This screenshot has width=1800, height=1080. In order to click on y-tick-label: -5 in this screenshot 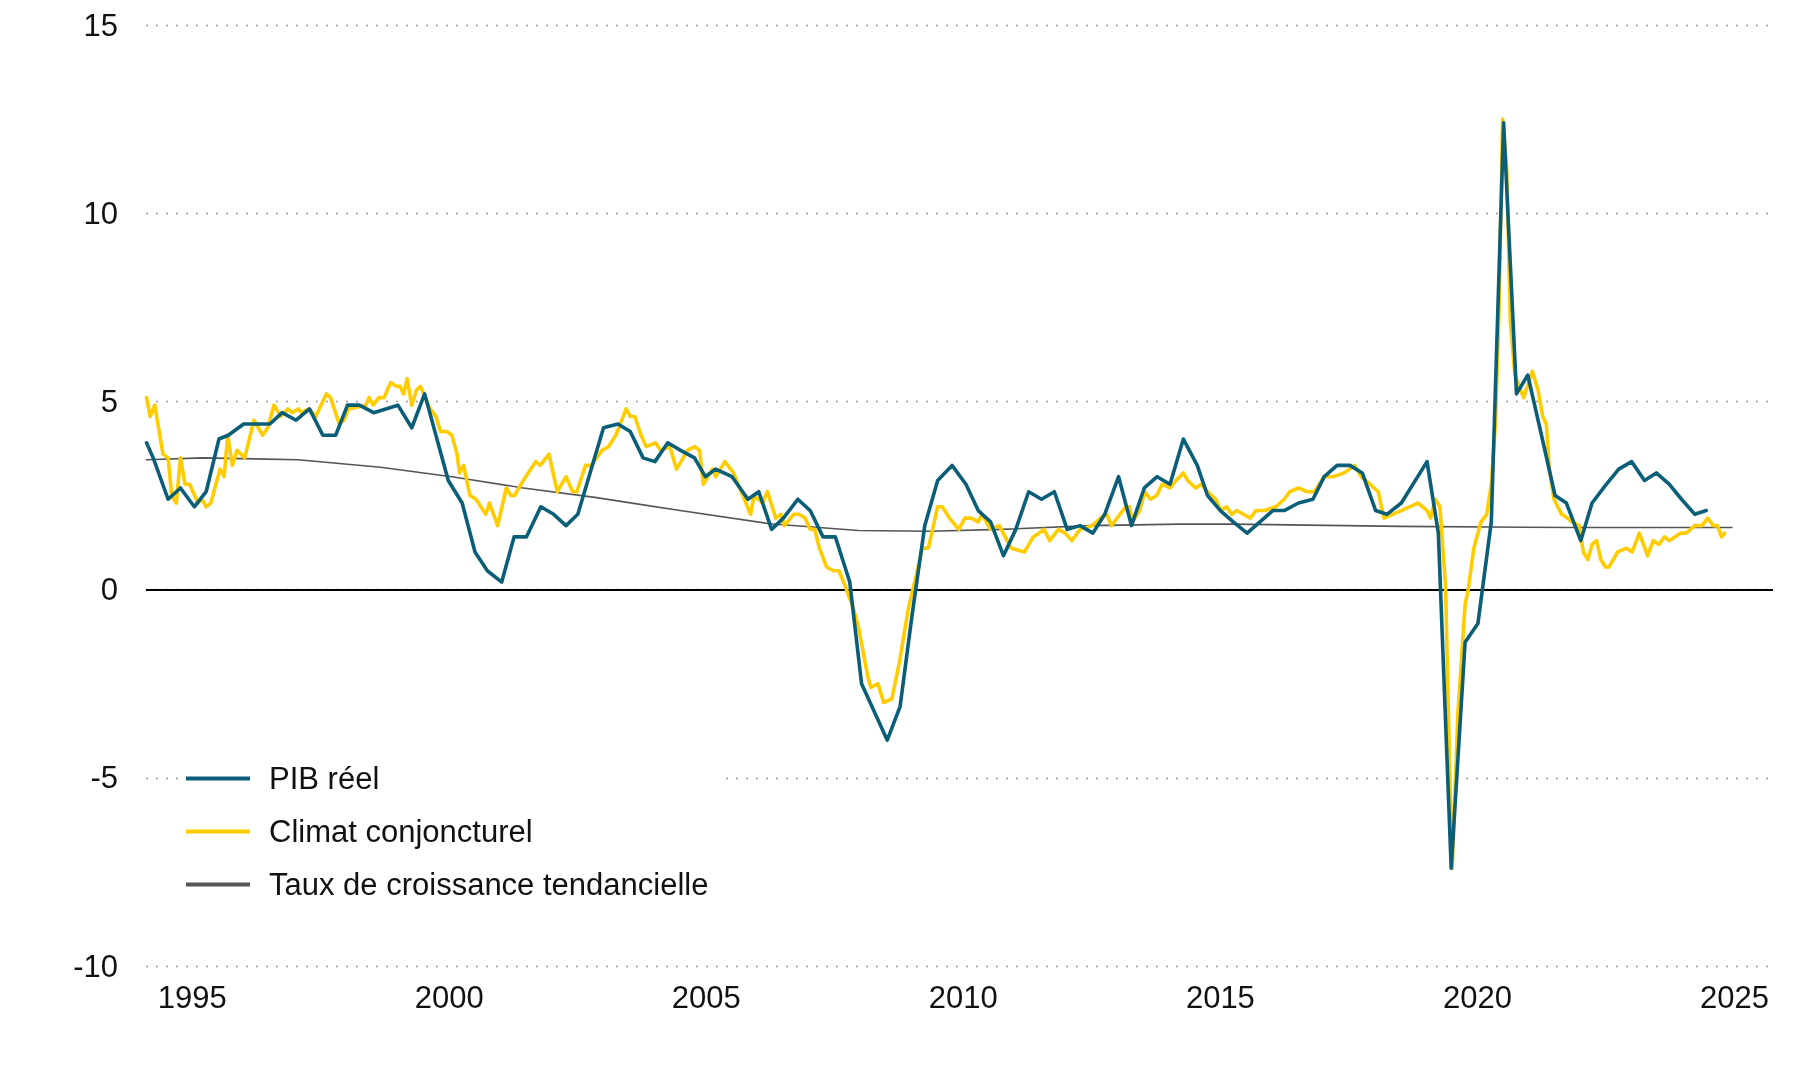, I will do `click(104, 778)`.